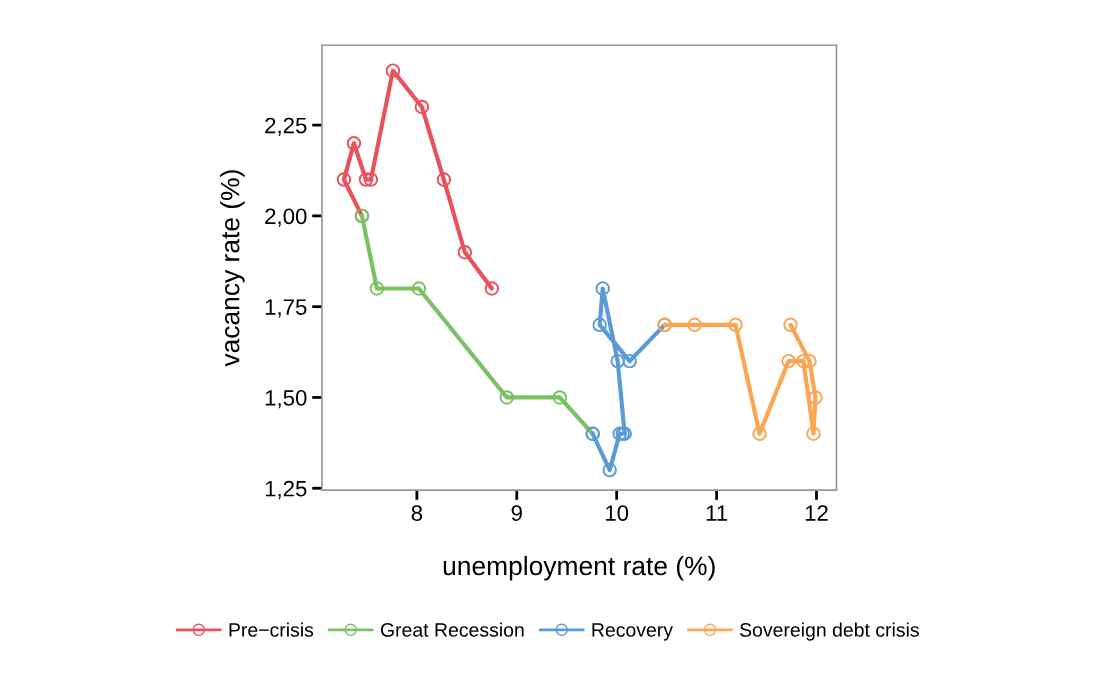 The width and height of the screenshot is (1097, 675). Describe the element at coordinates (271, 629) in the screenshot. I see `legend-label: Pre−crisis` at that location.